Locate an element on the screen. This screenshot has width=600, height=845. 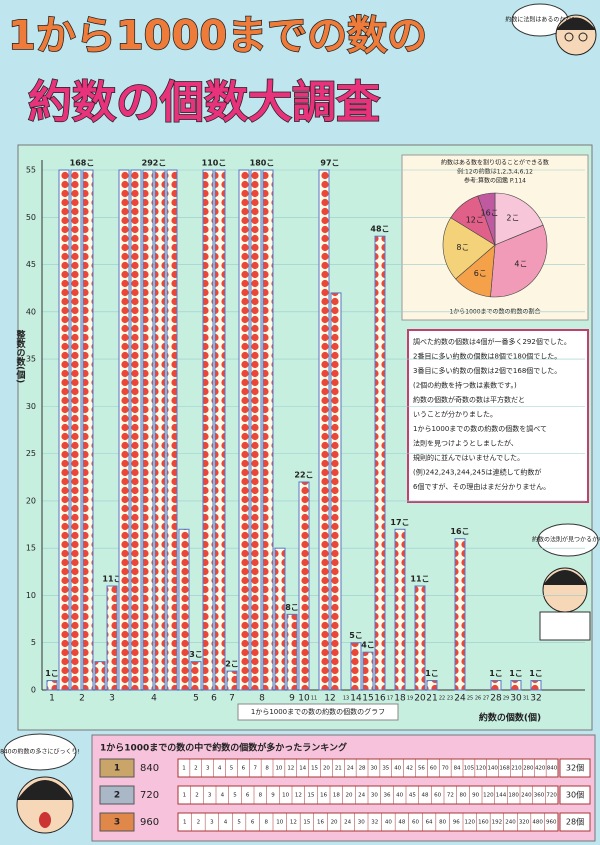
value-label: 3こ is located at coordinates (196, 654).